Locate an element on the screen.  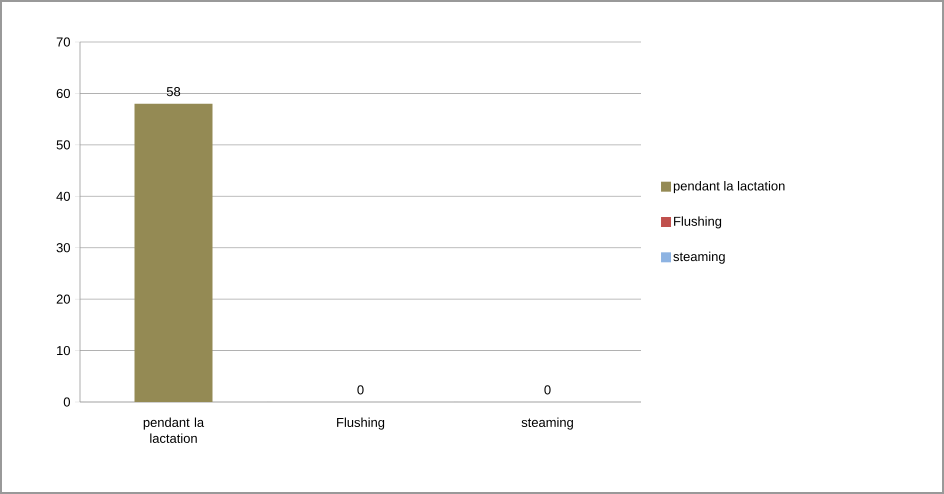
y-tick-label: 40 is located at coordinates (63, 196).